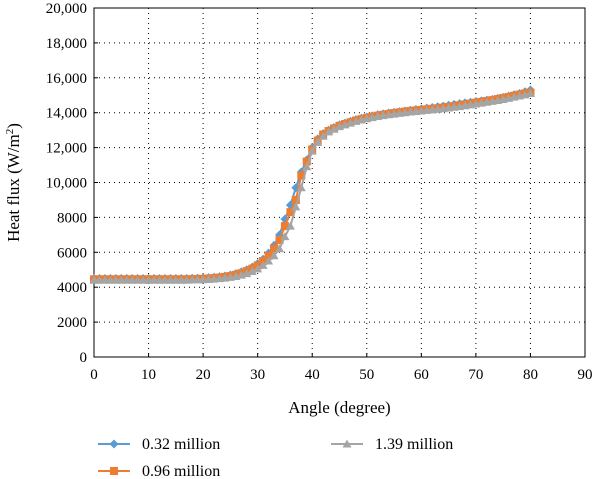 This screenshot has width=600, height=479. What do you see at coordinates (66, 9) in the screenshot?
I see `y-tick-label: 20,000` at bounding box center [66, 9].